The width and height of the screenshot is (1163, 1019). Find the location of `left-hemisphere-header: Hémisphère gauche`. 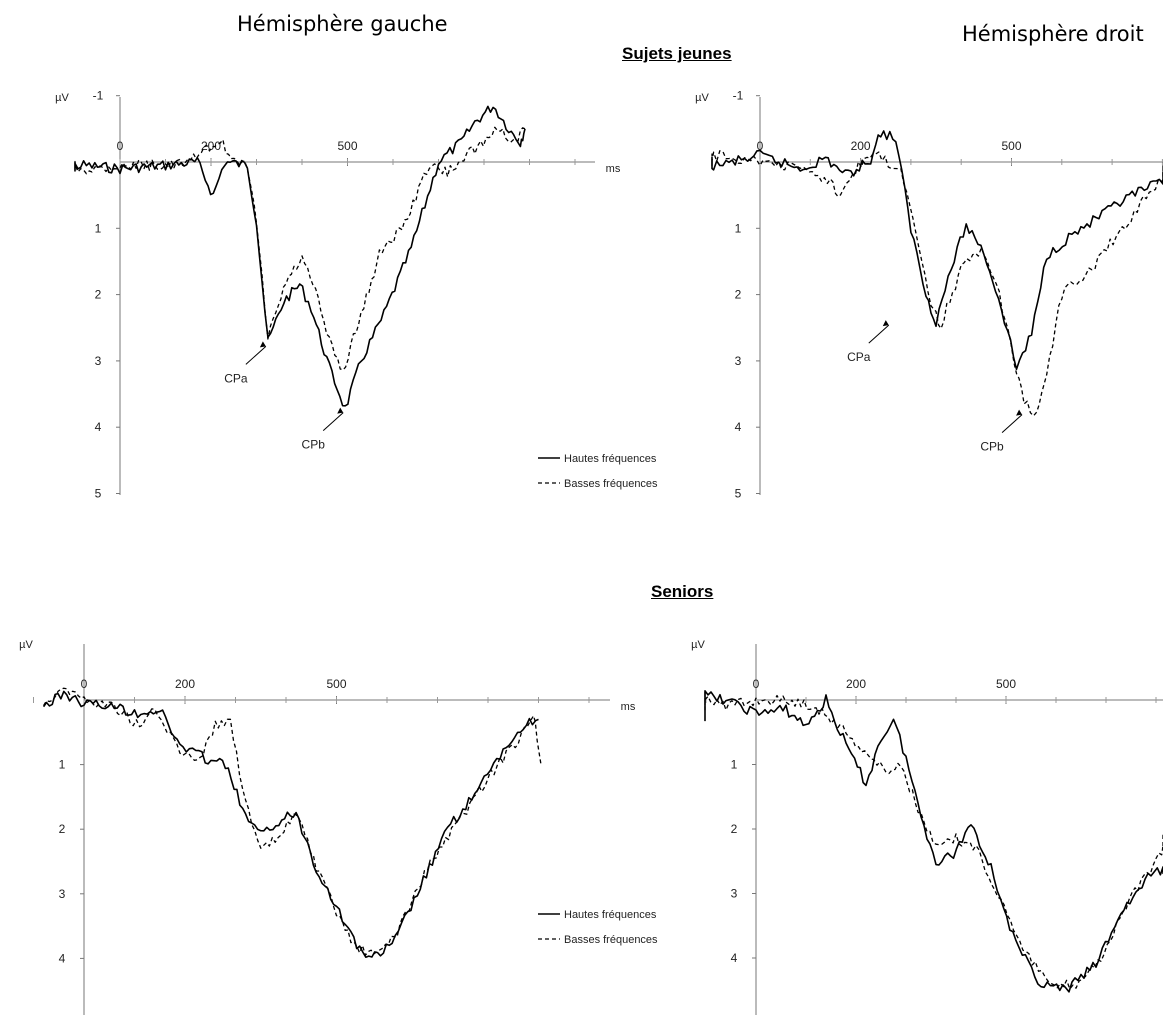

left-hemisphere-header: Hémisphère gauche is located at coordinates (342, 24).